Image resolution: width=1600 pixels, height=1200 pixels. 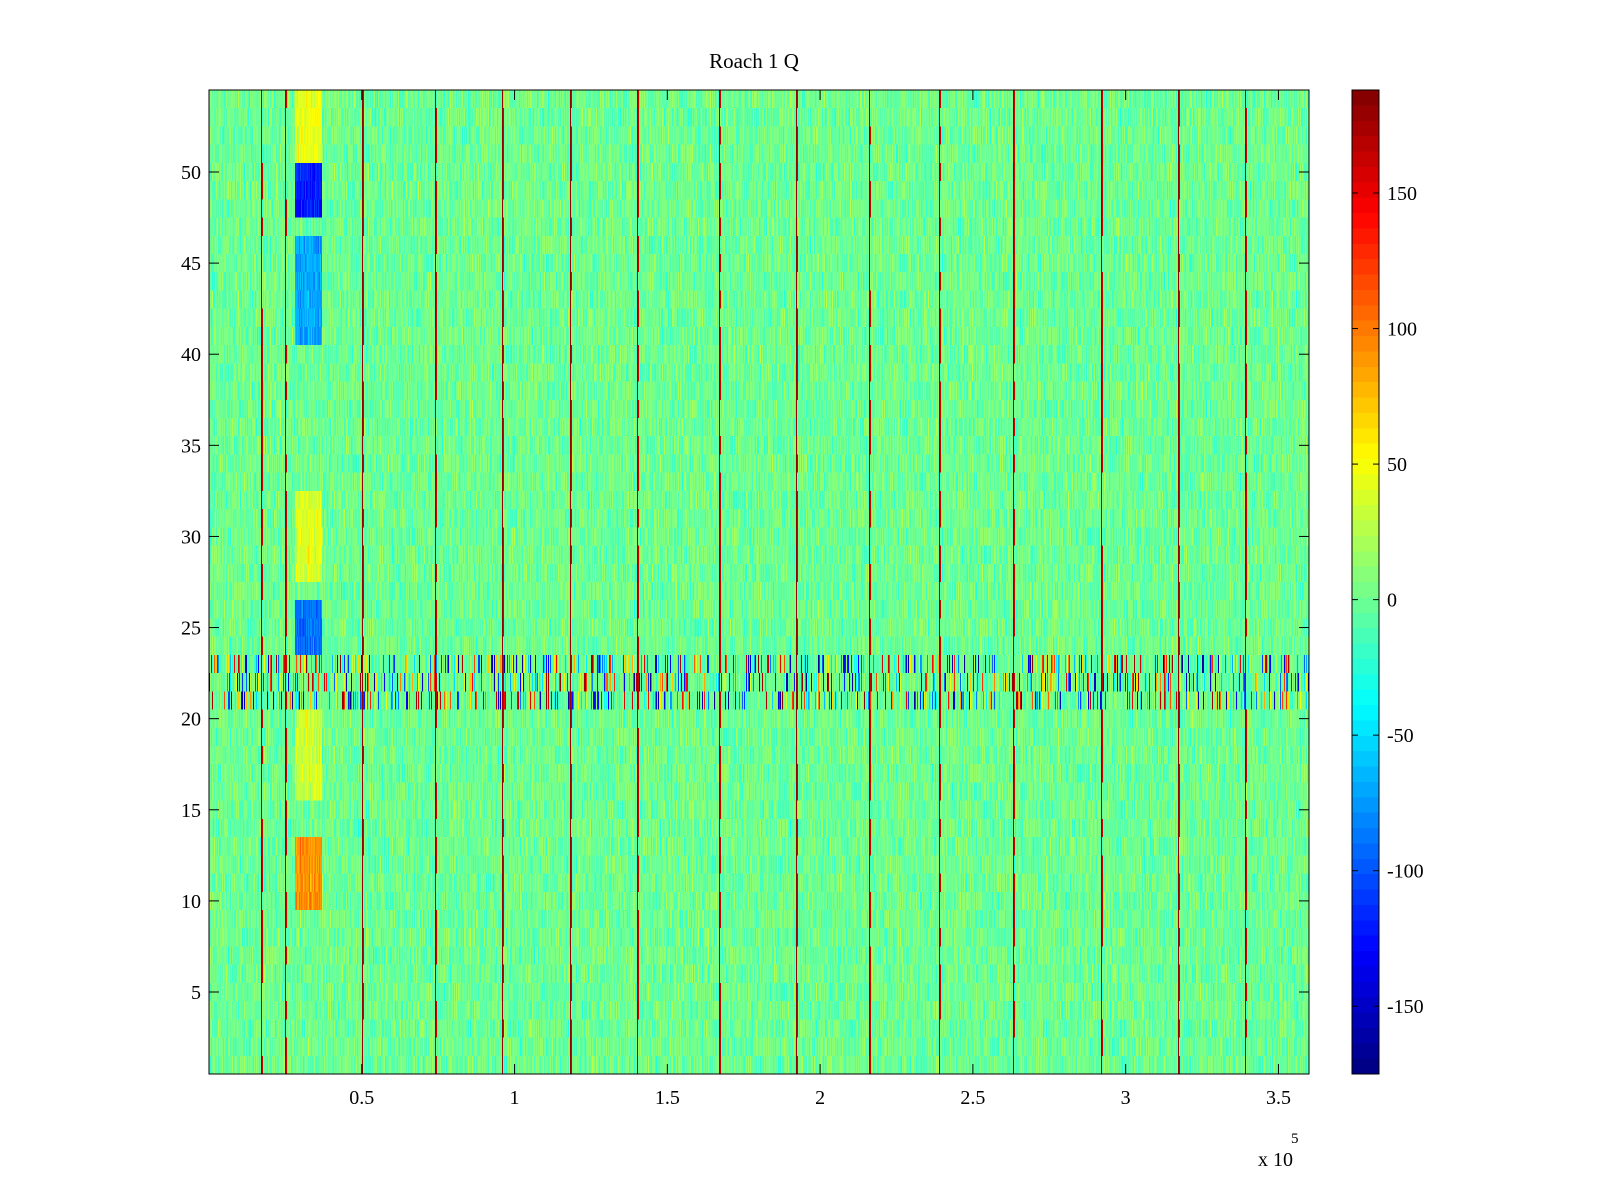 What do you see at coordinates (515, 1098) in the screenshot?
I see `x-tick-label: 1` at bounding box center [515, 1098].